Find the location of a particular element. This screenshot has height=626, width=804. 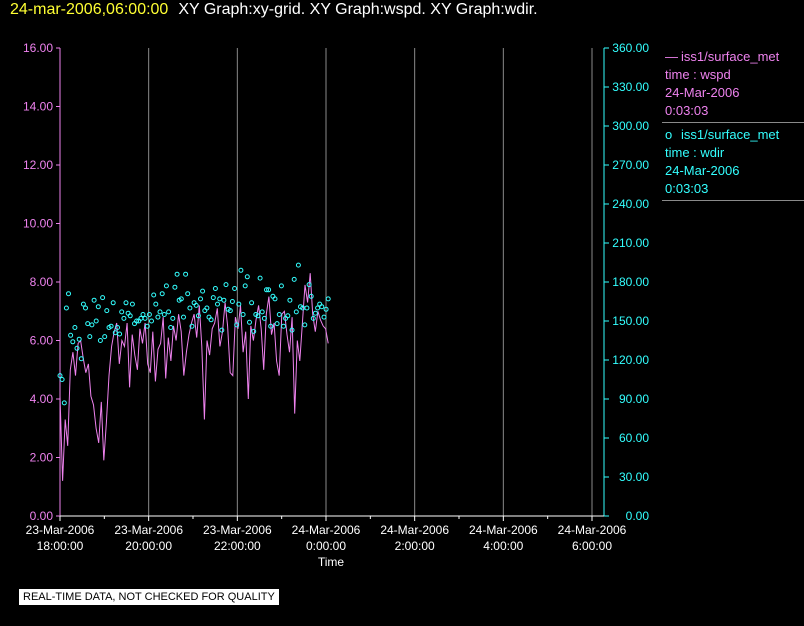

wspd-series is located at coordinates (194, 377).